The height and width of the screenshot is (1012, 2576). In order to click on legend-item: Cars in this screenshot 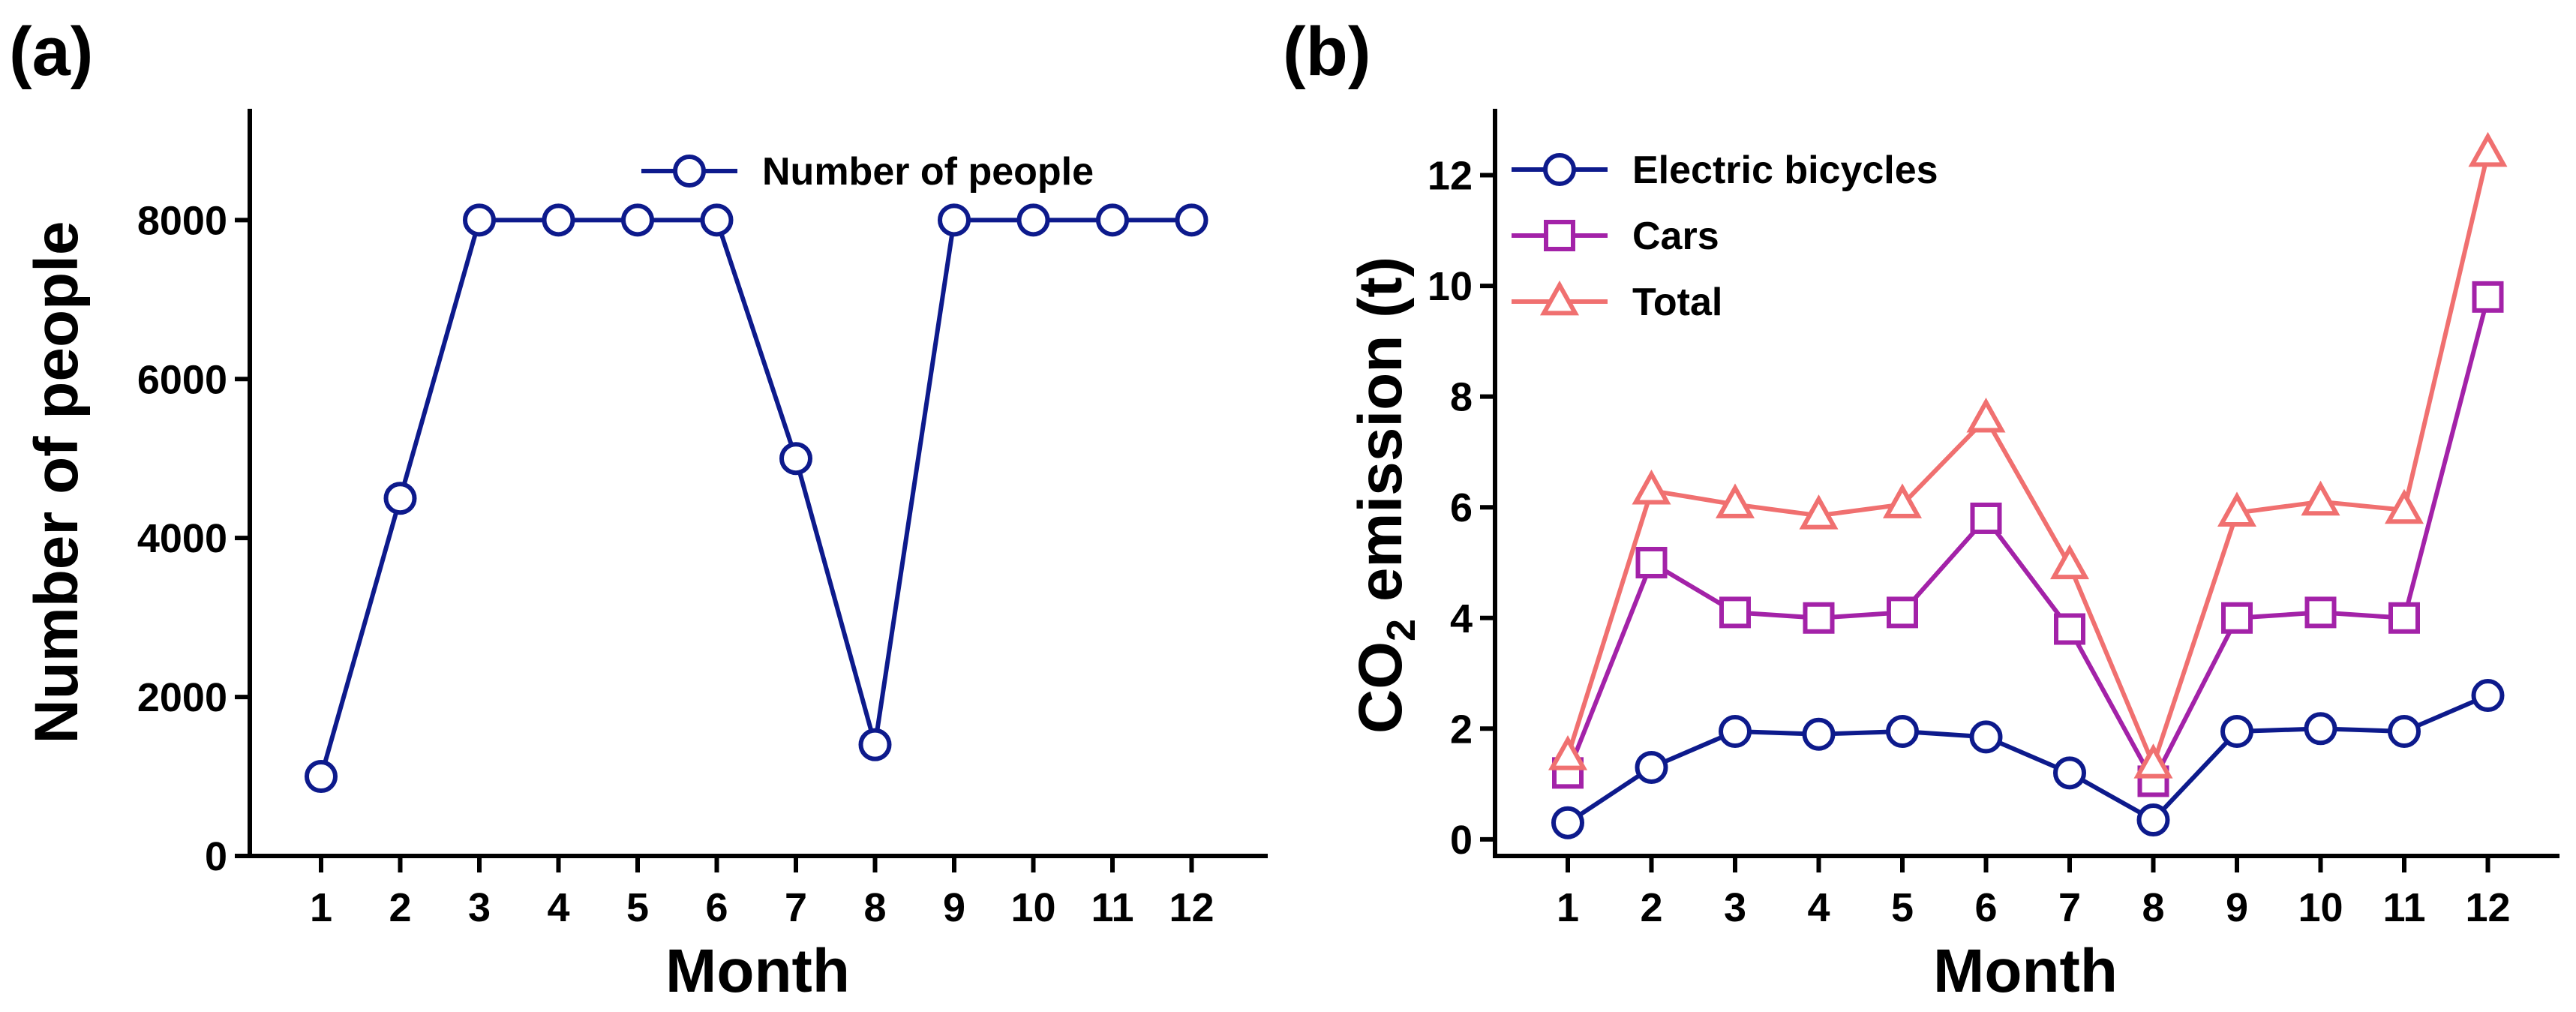, I will do `click(1615, 236)`.